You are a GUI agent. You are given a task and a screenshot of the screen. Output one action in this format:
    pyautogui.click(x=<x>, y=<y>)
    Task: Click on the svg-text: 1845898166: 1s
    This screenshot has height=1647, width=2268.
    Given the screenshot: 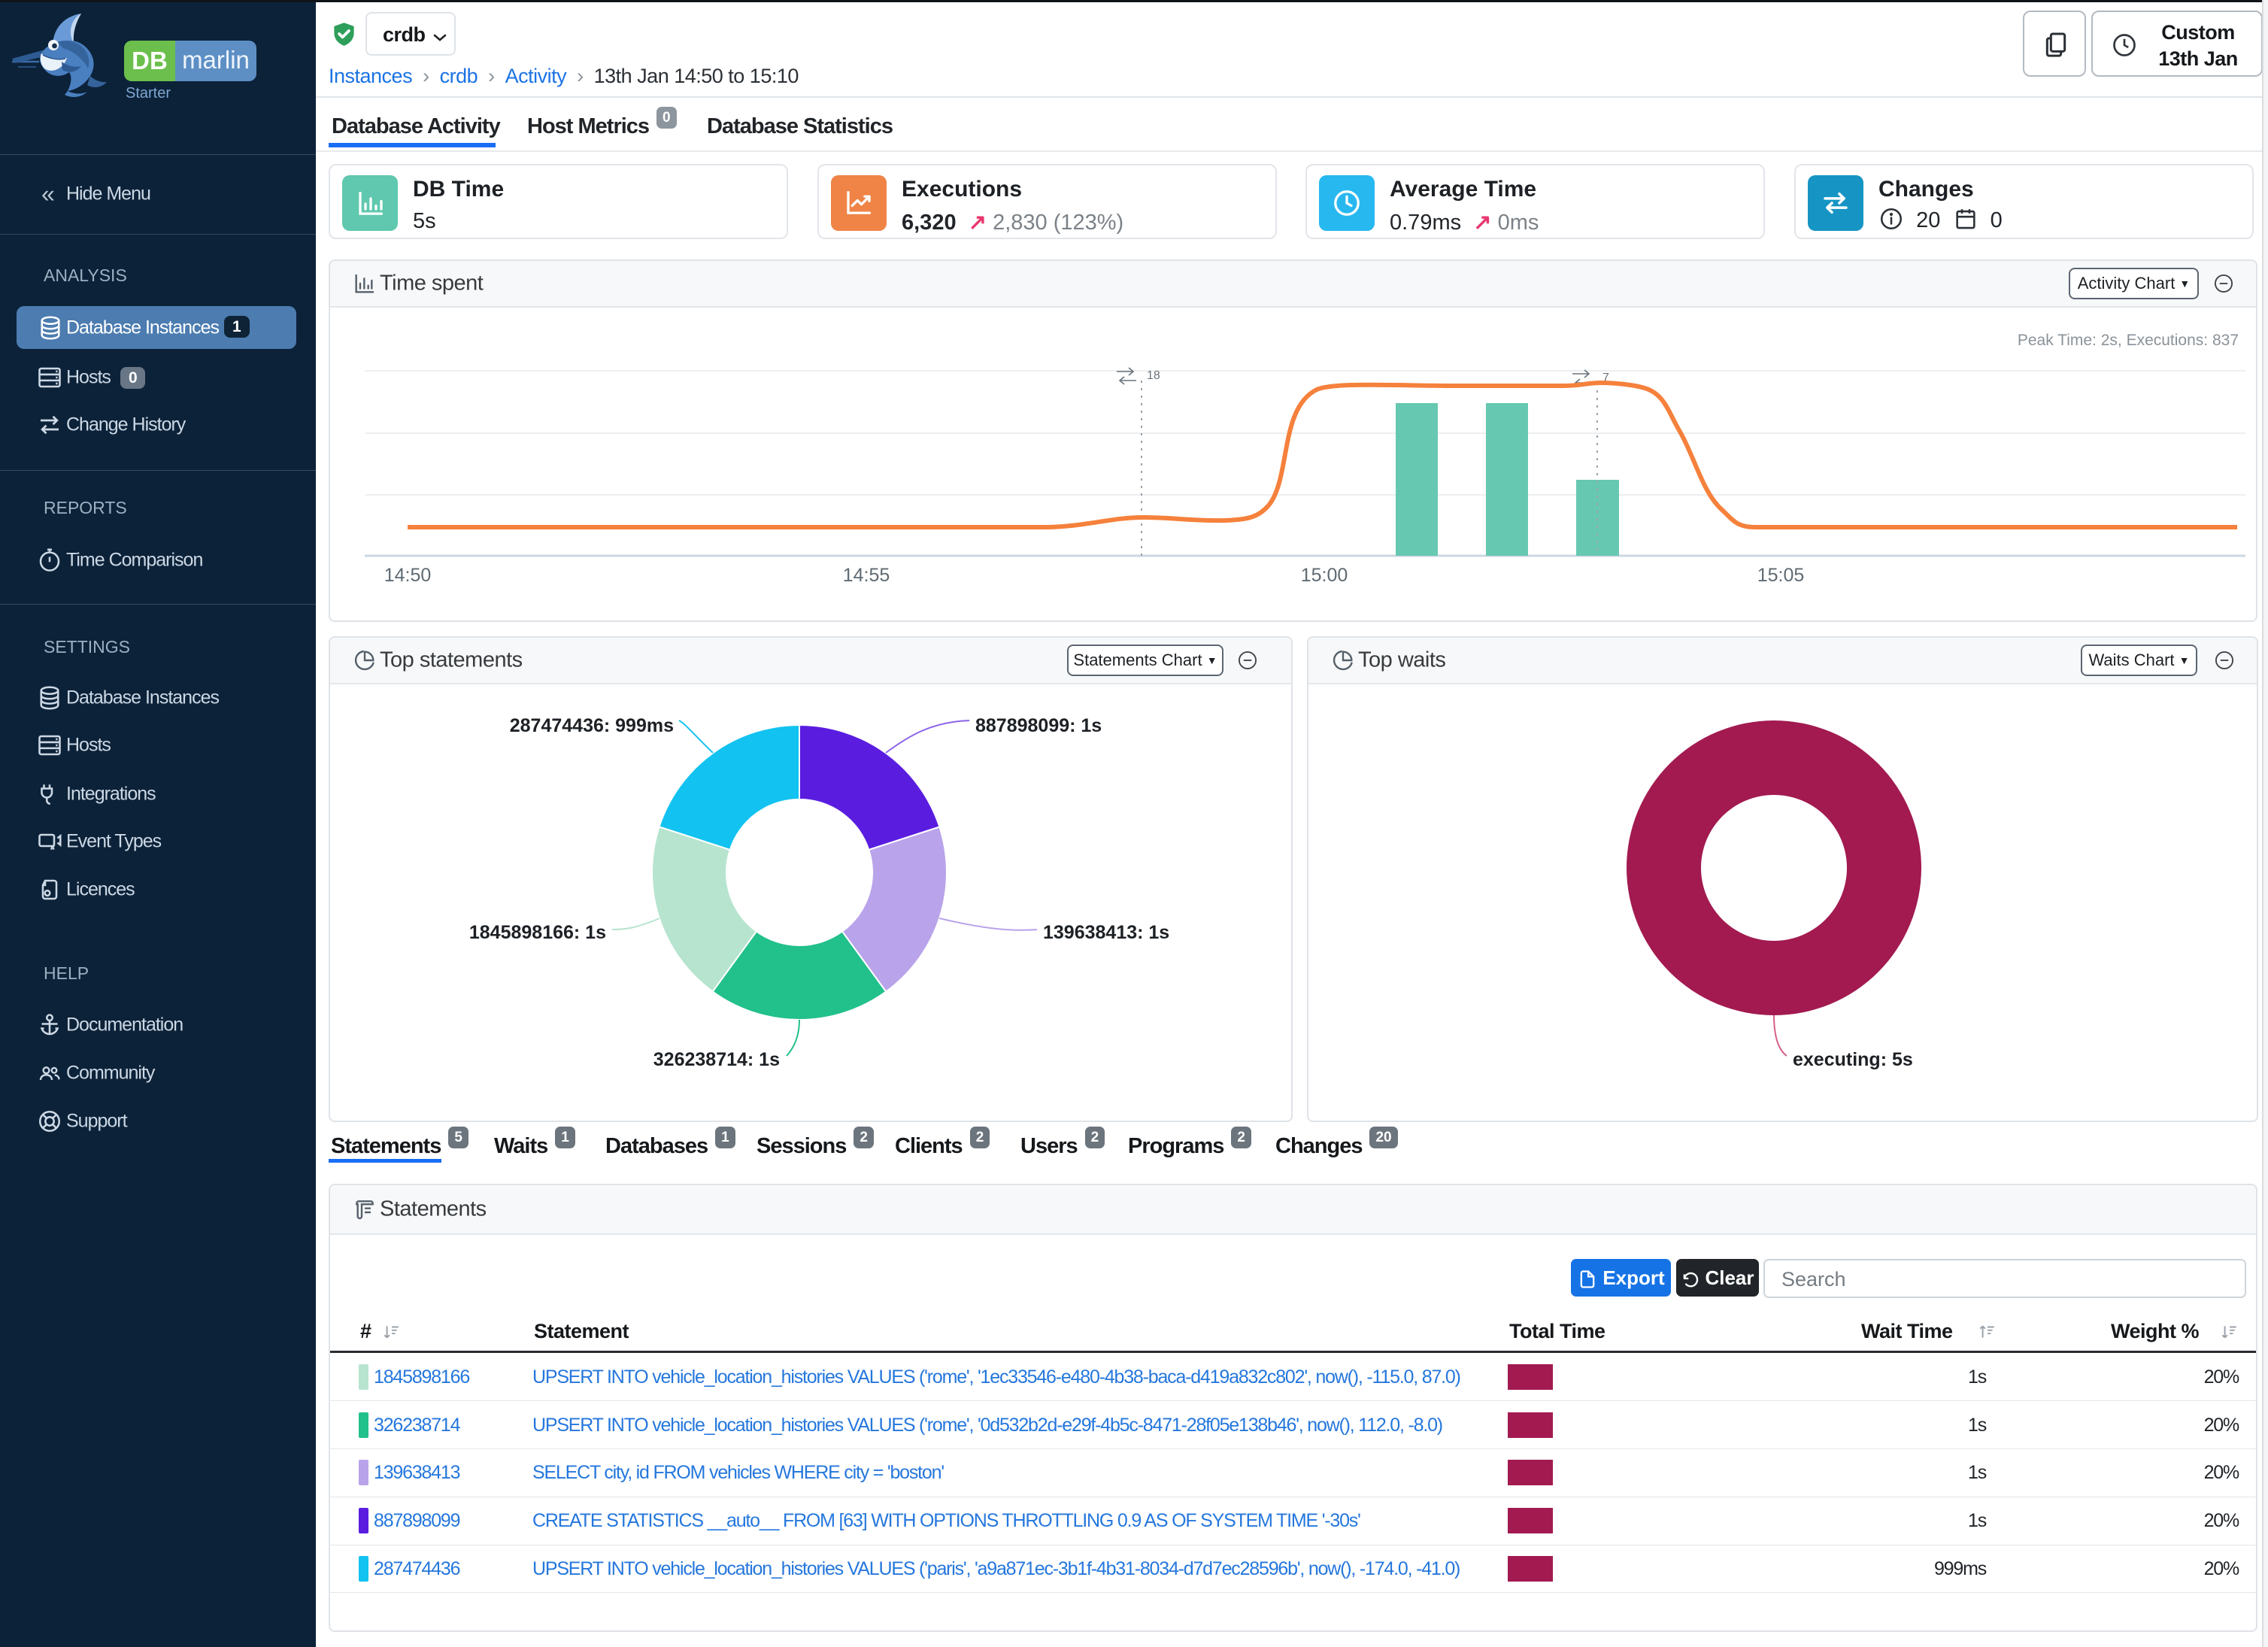 What is the action you would take?
    pyautogui.click(x=537, y=932)
    